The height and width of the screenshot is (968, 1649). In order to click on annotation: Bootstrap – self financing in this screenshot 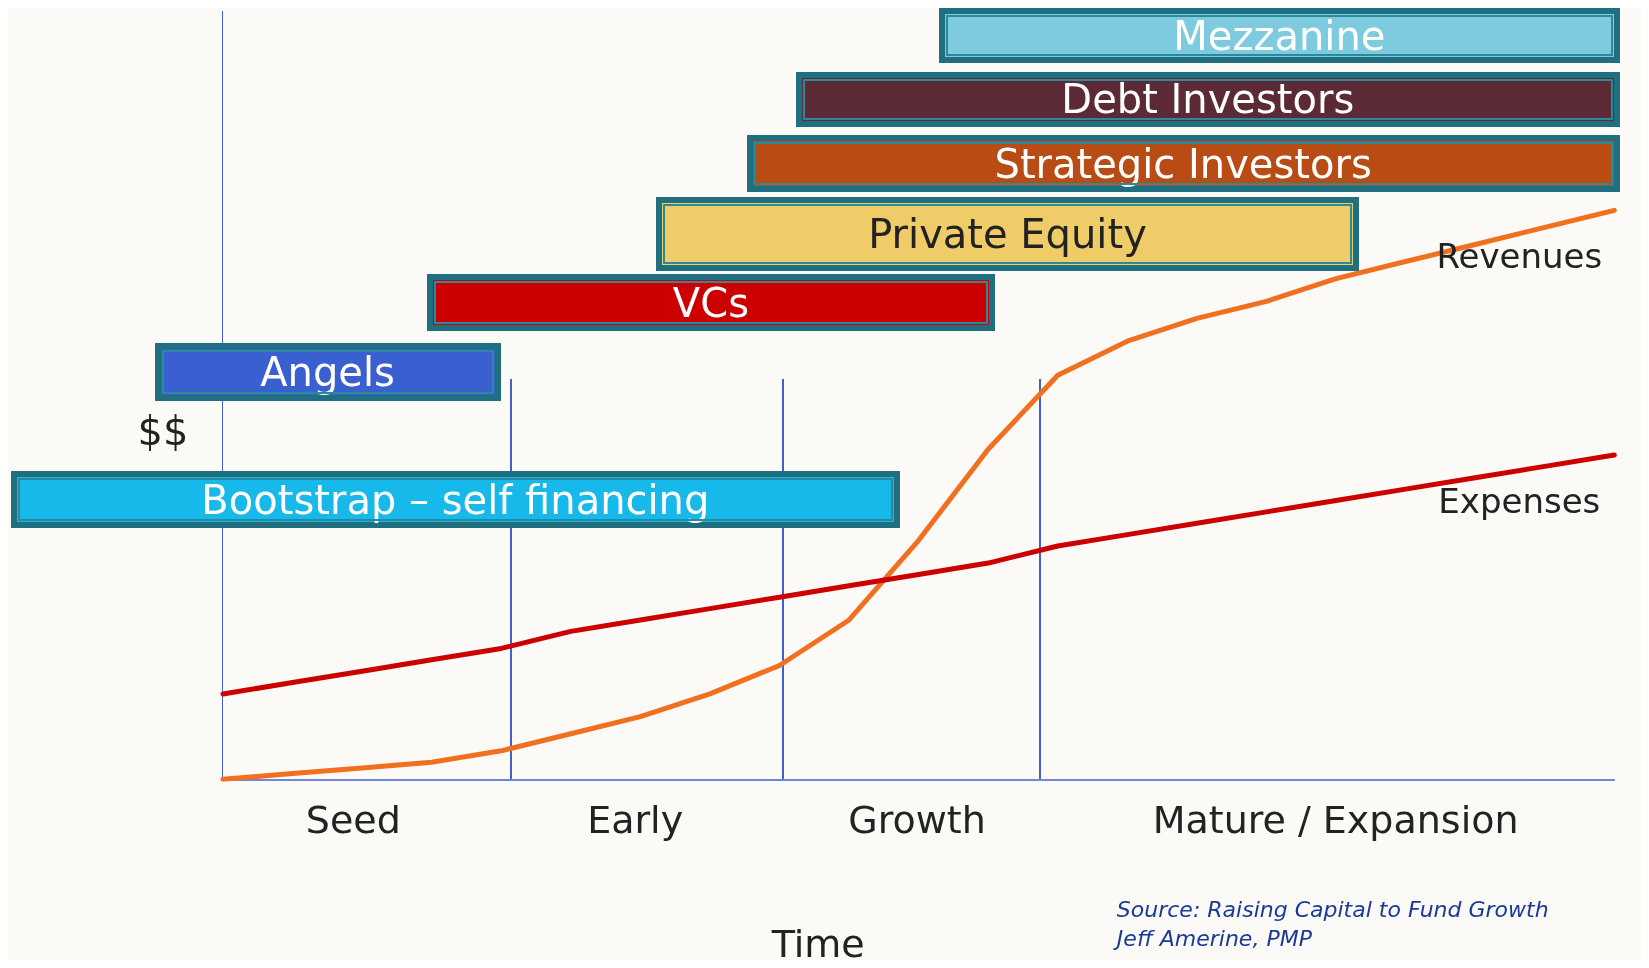, I will do `click(455, 499)`.